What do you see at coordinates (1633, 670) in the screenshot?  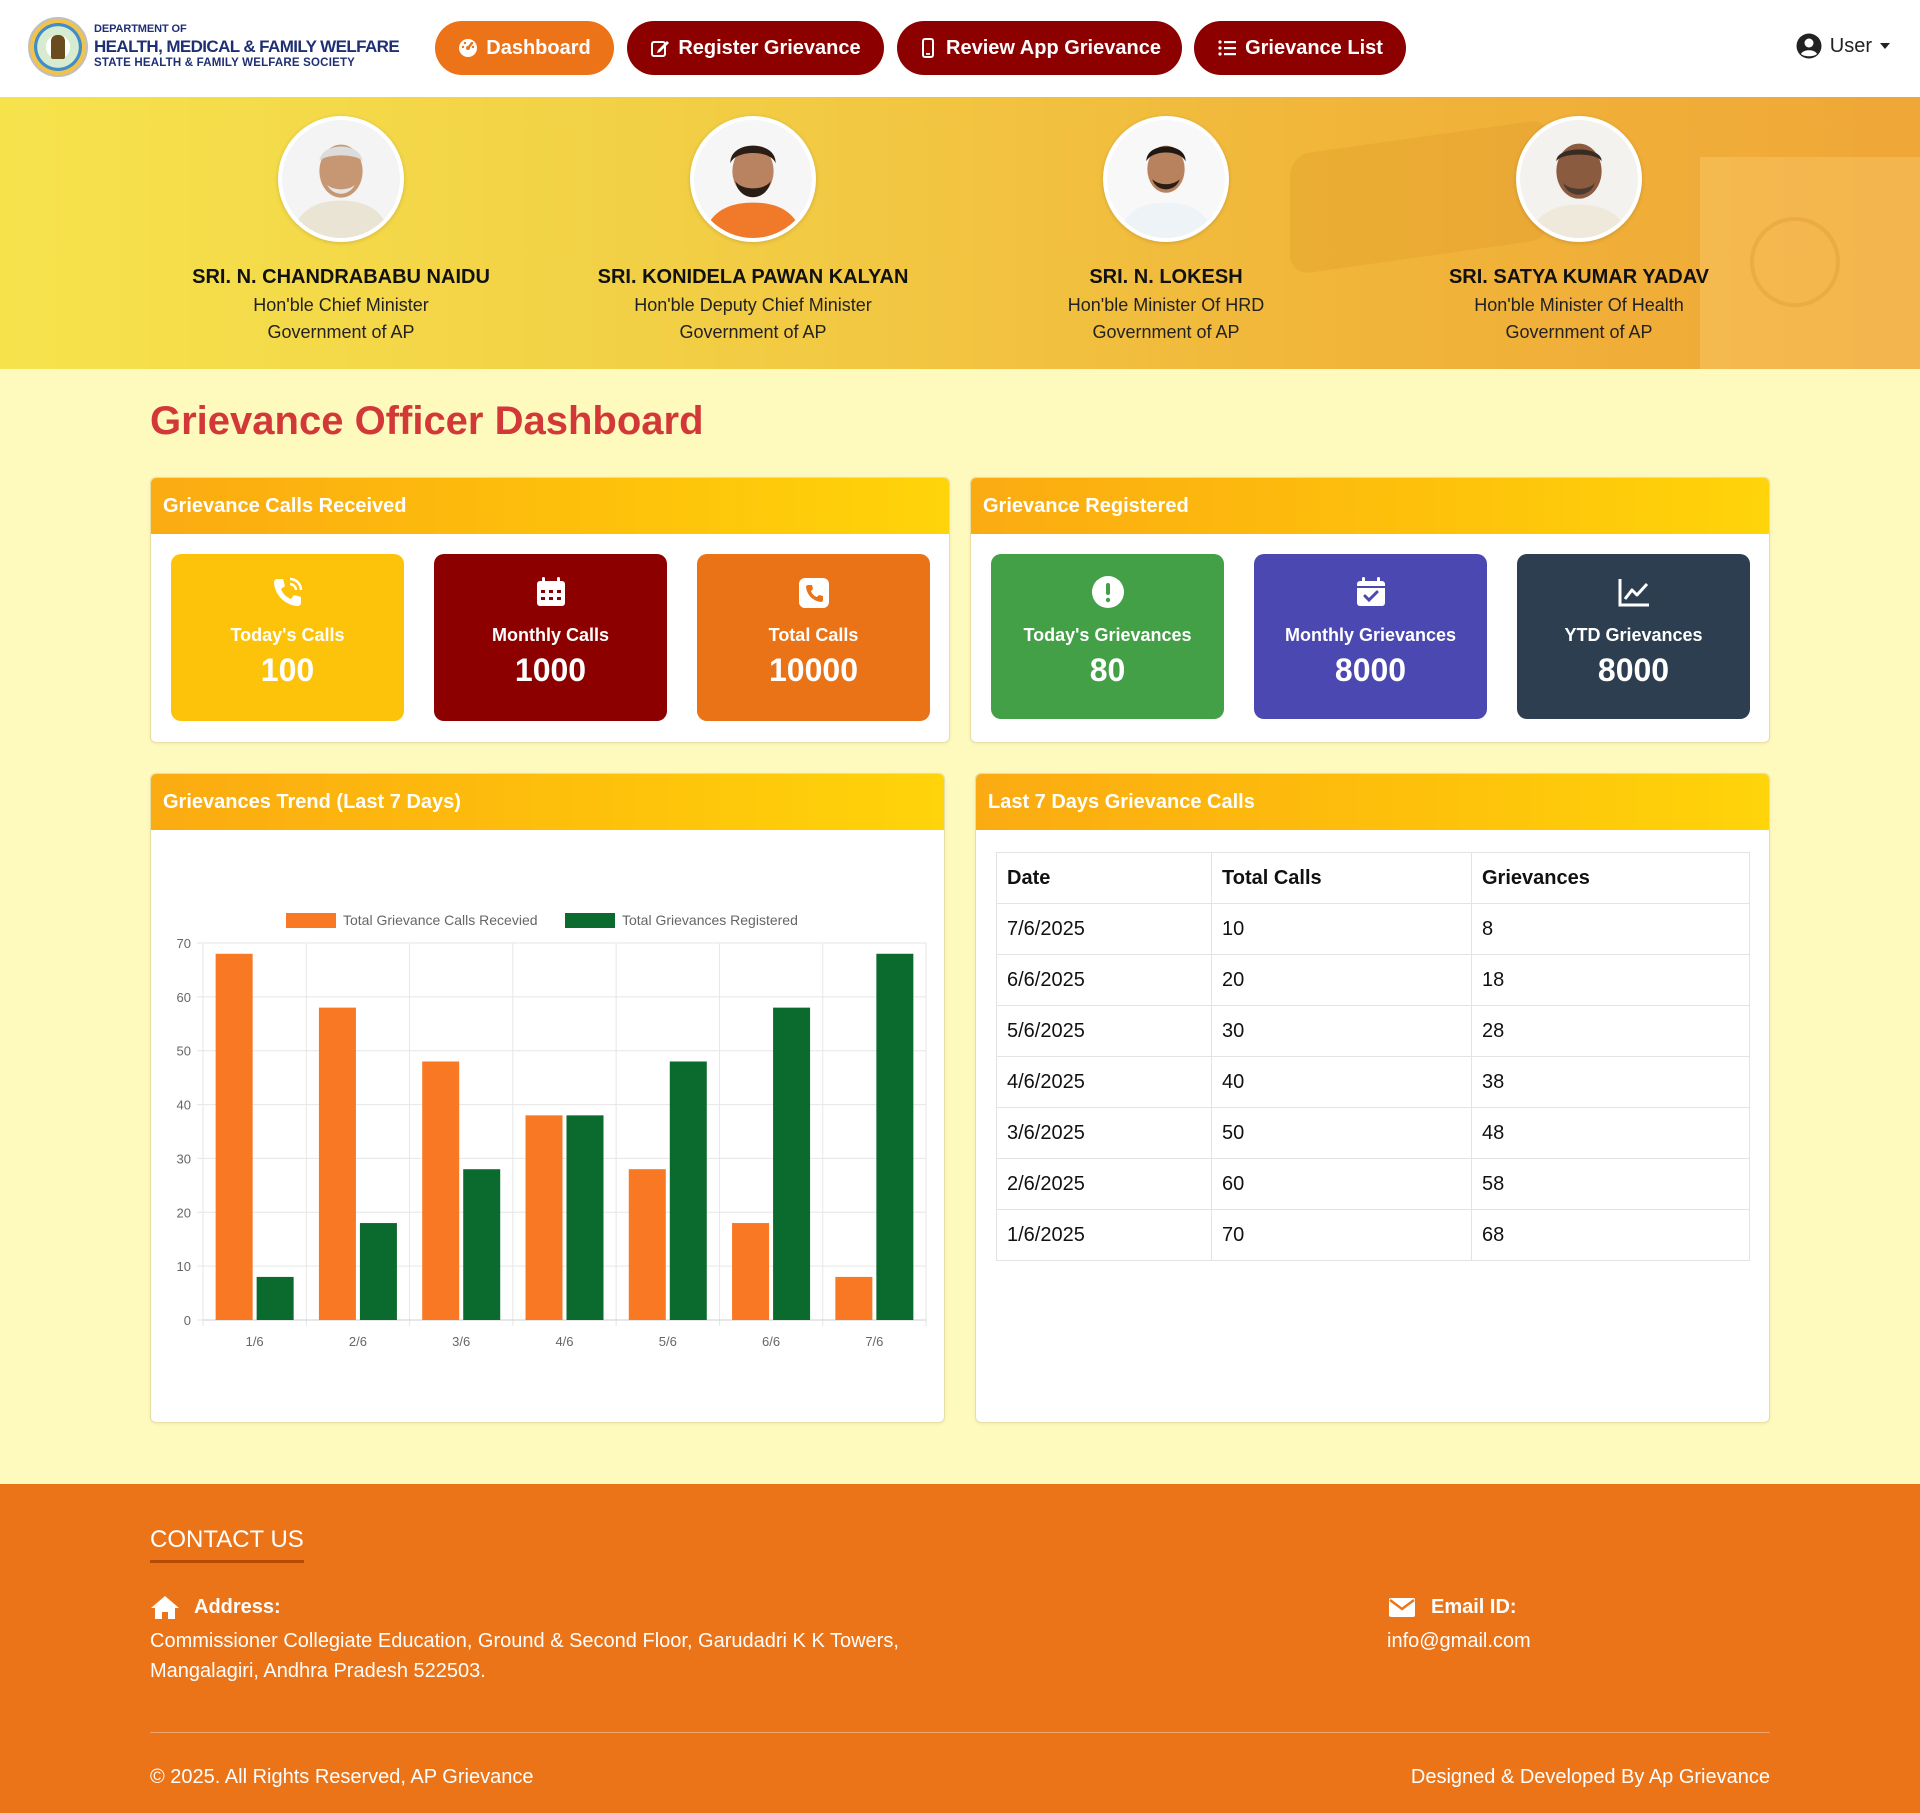 I see `stat-value: 8000` at bounding box center [1633, 670].